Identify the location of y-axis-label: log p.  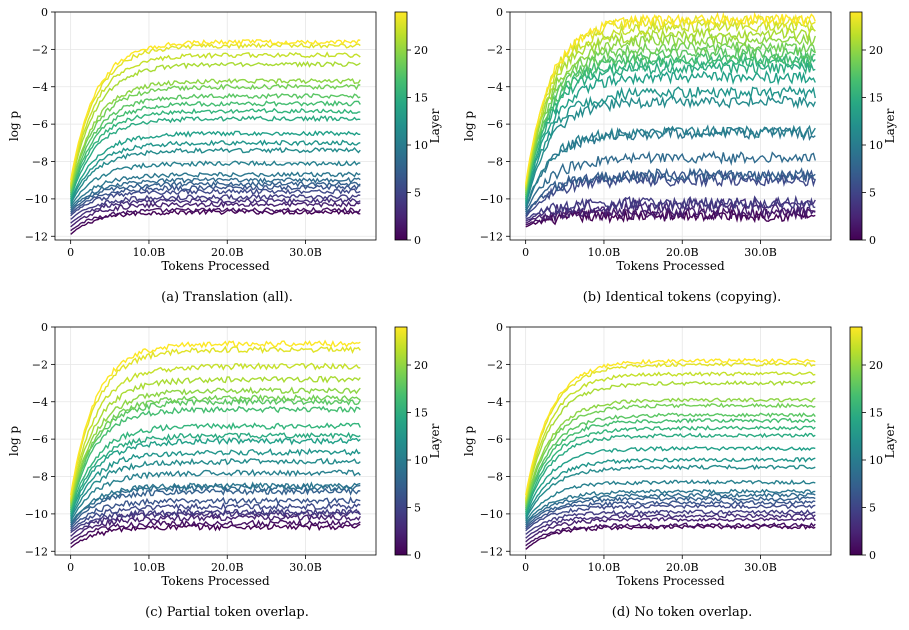
(469, 126).